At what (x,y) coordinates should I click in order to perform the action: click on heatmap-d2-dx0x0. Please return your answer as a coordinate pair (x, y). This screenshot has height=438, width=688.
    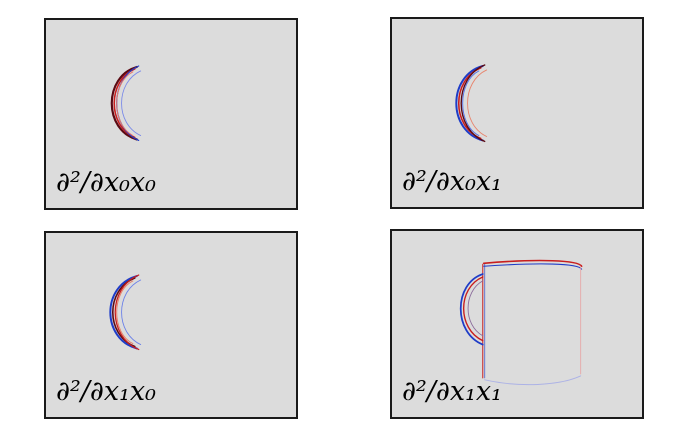
    Looking at the image, I should click on (126, 103).